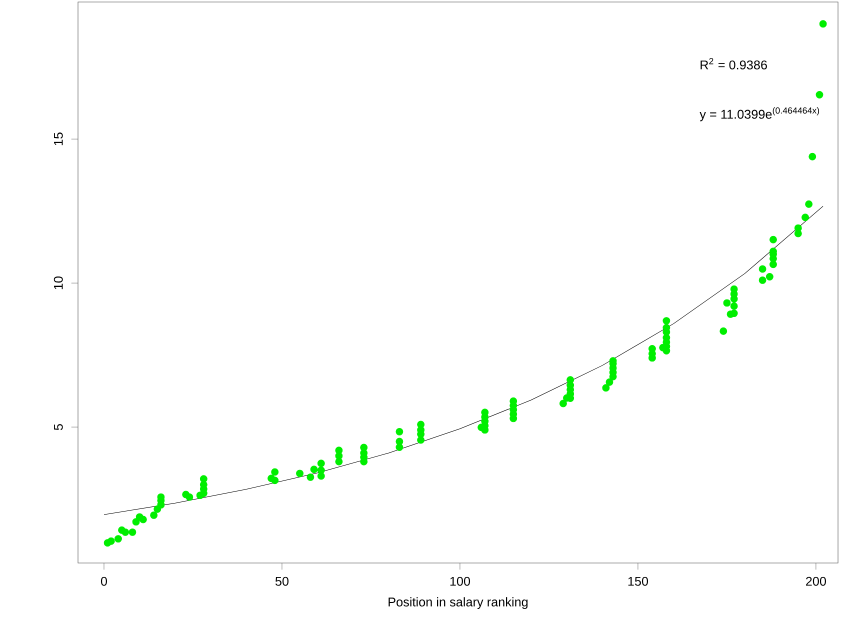  I want to click on x-tick-label: 150, so click(638, 581).